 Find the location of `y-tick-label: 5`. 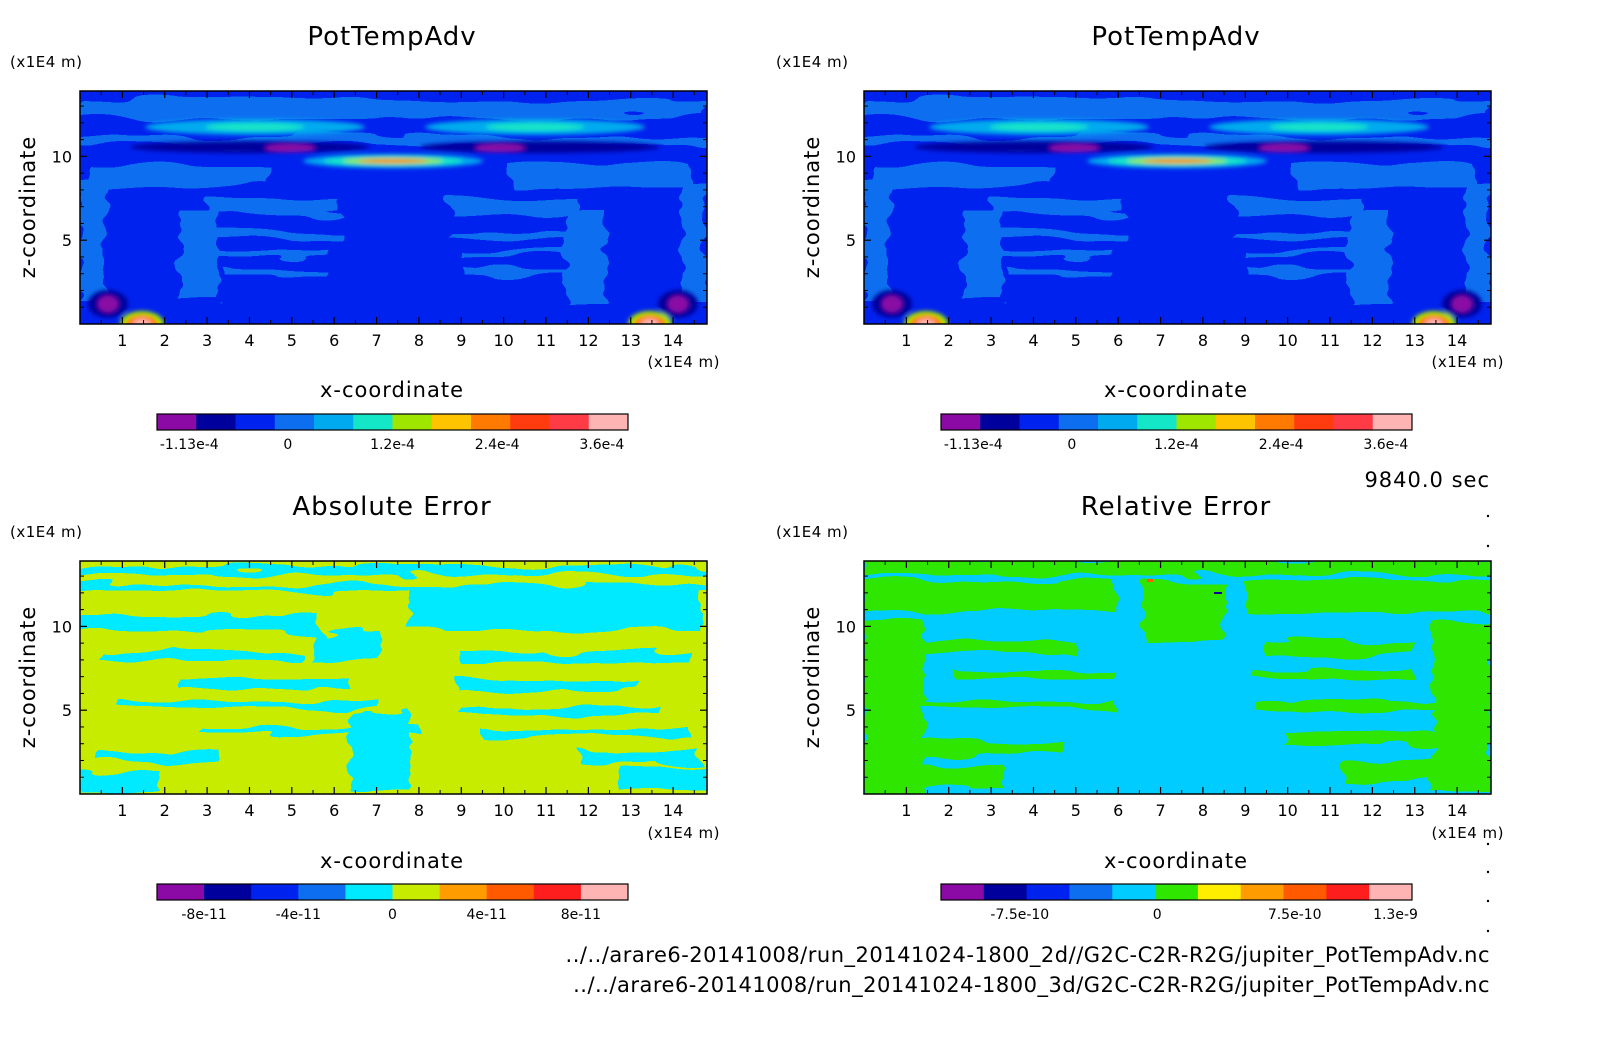

y-tick-label: 5 is located at coordinates (851, 710).